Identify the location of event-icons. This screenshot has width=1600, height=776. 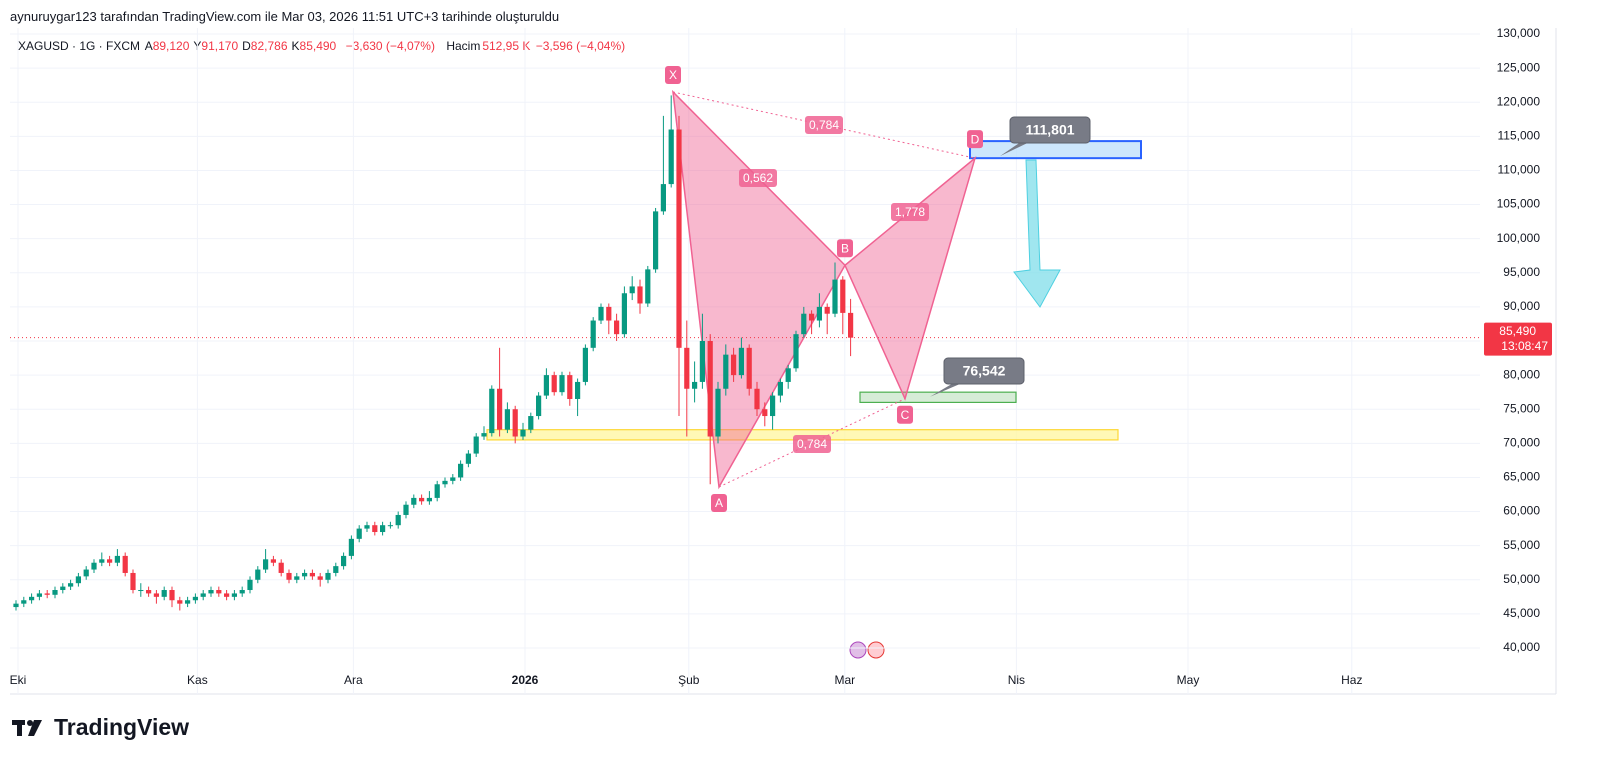
(867, 650).